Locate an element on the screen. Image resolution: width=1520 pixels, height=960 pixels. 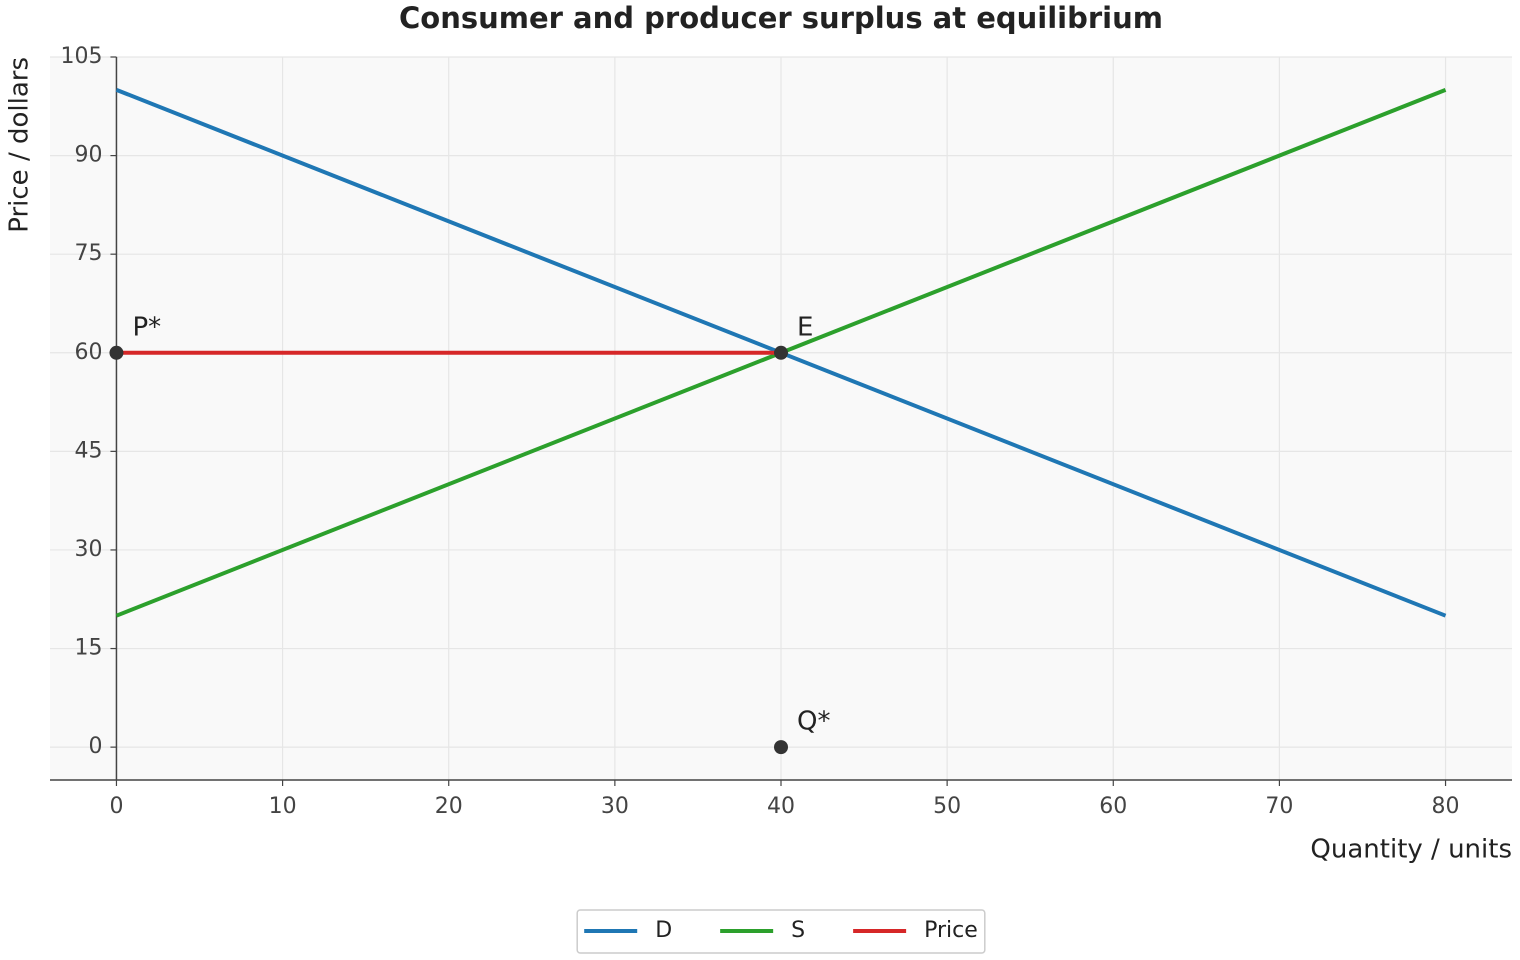
legend-label: S is located at coordinates (798, 930).